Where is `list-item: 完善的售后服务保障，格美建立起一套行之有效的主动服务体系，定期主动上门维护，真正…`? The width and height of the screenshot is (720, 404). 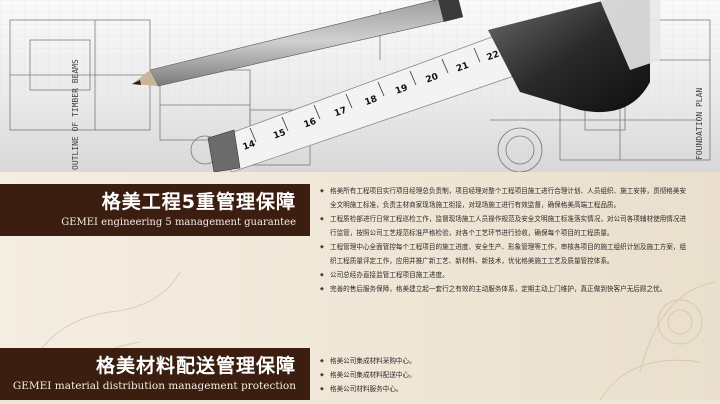
list-item: 完善的售后服务保障，格美建立起一套行之有效的主动服务体系，定期主动上门维护，真正… is located at coordinates (504, 289).